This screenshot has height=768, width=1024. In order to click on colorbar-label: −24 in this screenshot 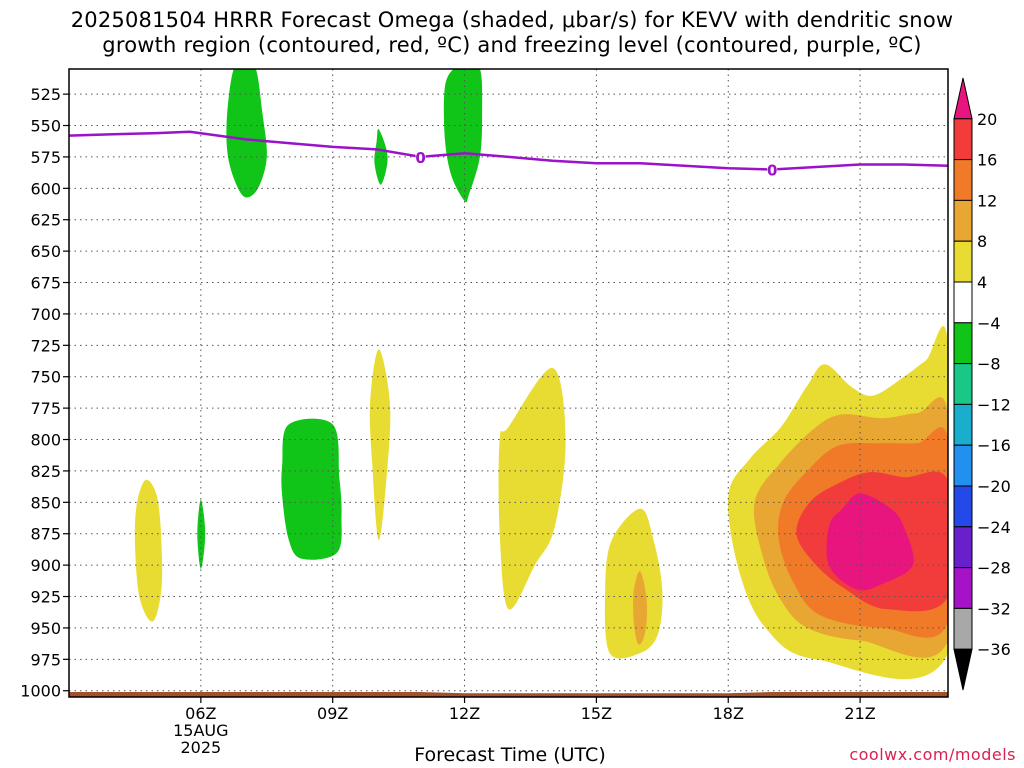, I will do `click(994, 527)`.